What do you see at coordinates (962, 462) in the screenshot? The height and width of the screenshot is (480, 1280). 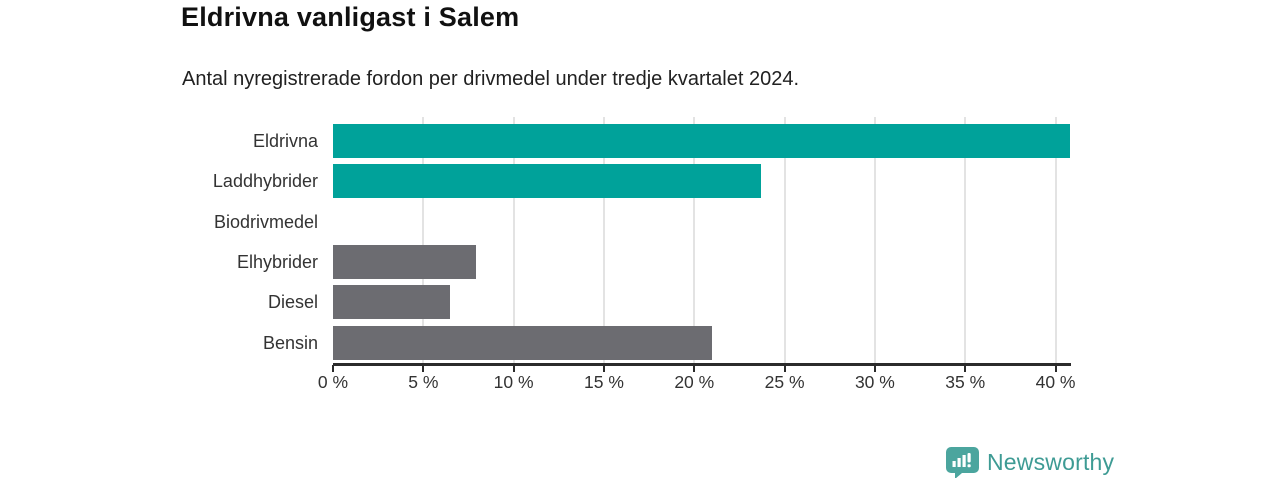 I see `newsworthy-icon` at bounding box center [962, 462].